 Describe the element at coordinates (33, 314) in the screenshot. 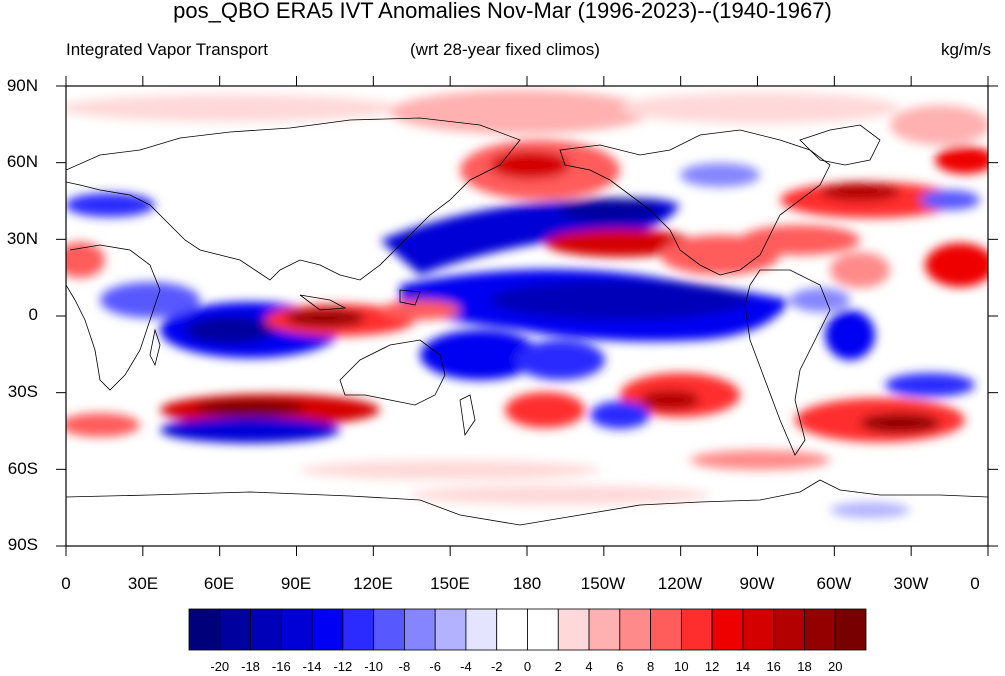

I see `lat-label-eq: 0` at that location.